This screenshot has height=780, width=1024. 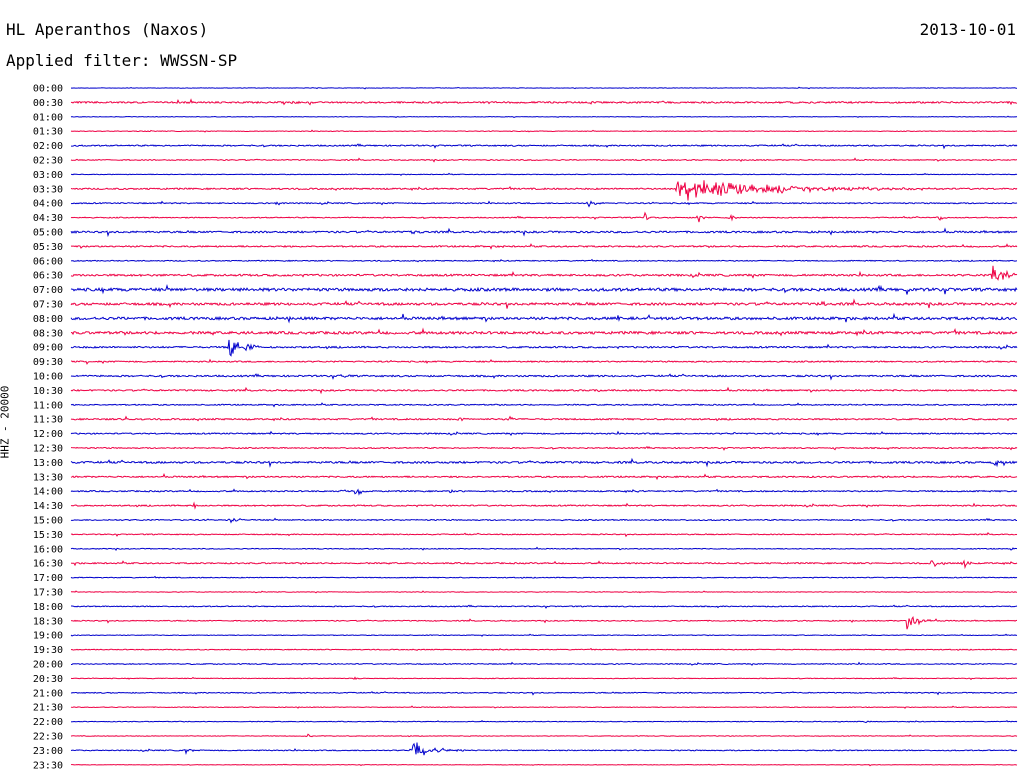 What do you see at coordinates (48, 492) in the screenshot?
I see `row-time-label: 14:00` at bounding box center [48, 492].